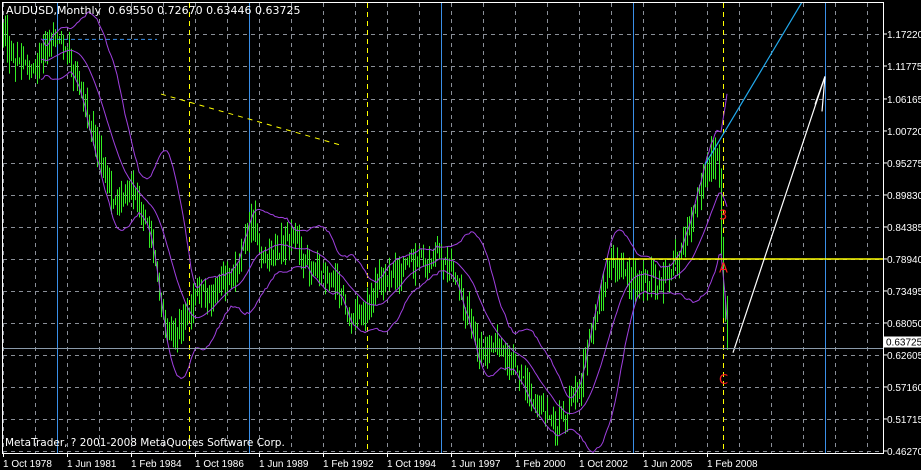  I want to click on current-price-box, so click(902, 342).